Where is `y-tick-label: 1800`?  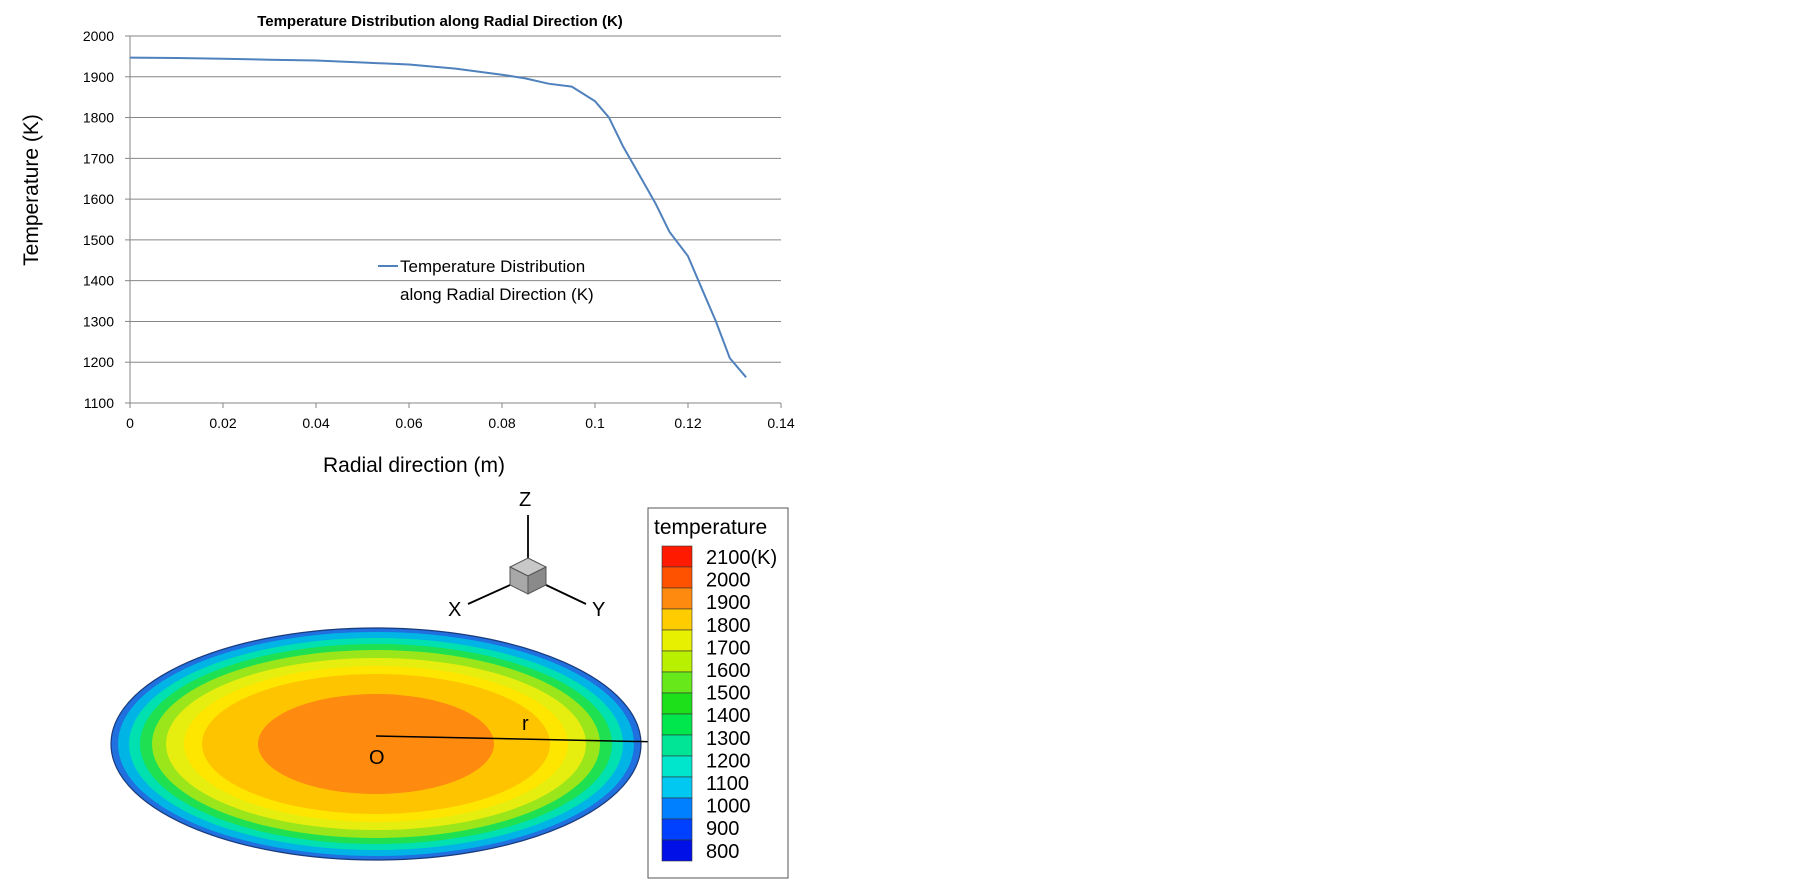
y-tick-label: 1800 is located at coordinates (98, 118).